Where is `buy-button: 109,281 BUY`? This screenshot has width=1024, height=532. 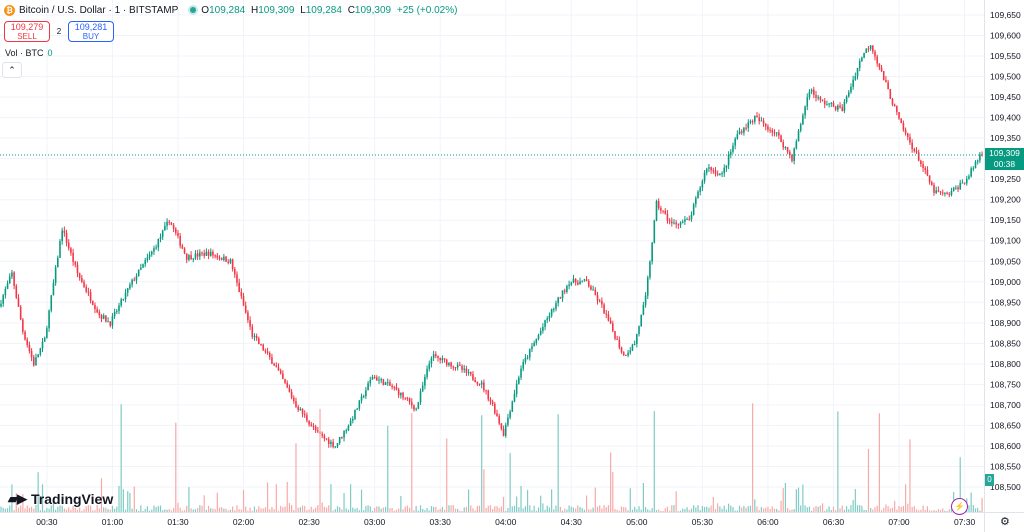 buy-button: 109,281 BUY is located at coordinates (91, 31).